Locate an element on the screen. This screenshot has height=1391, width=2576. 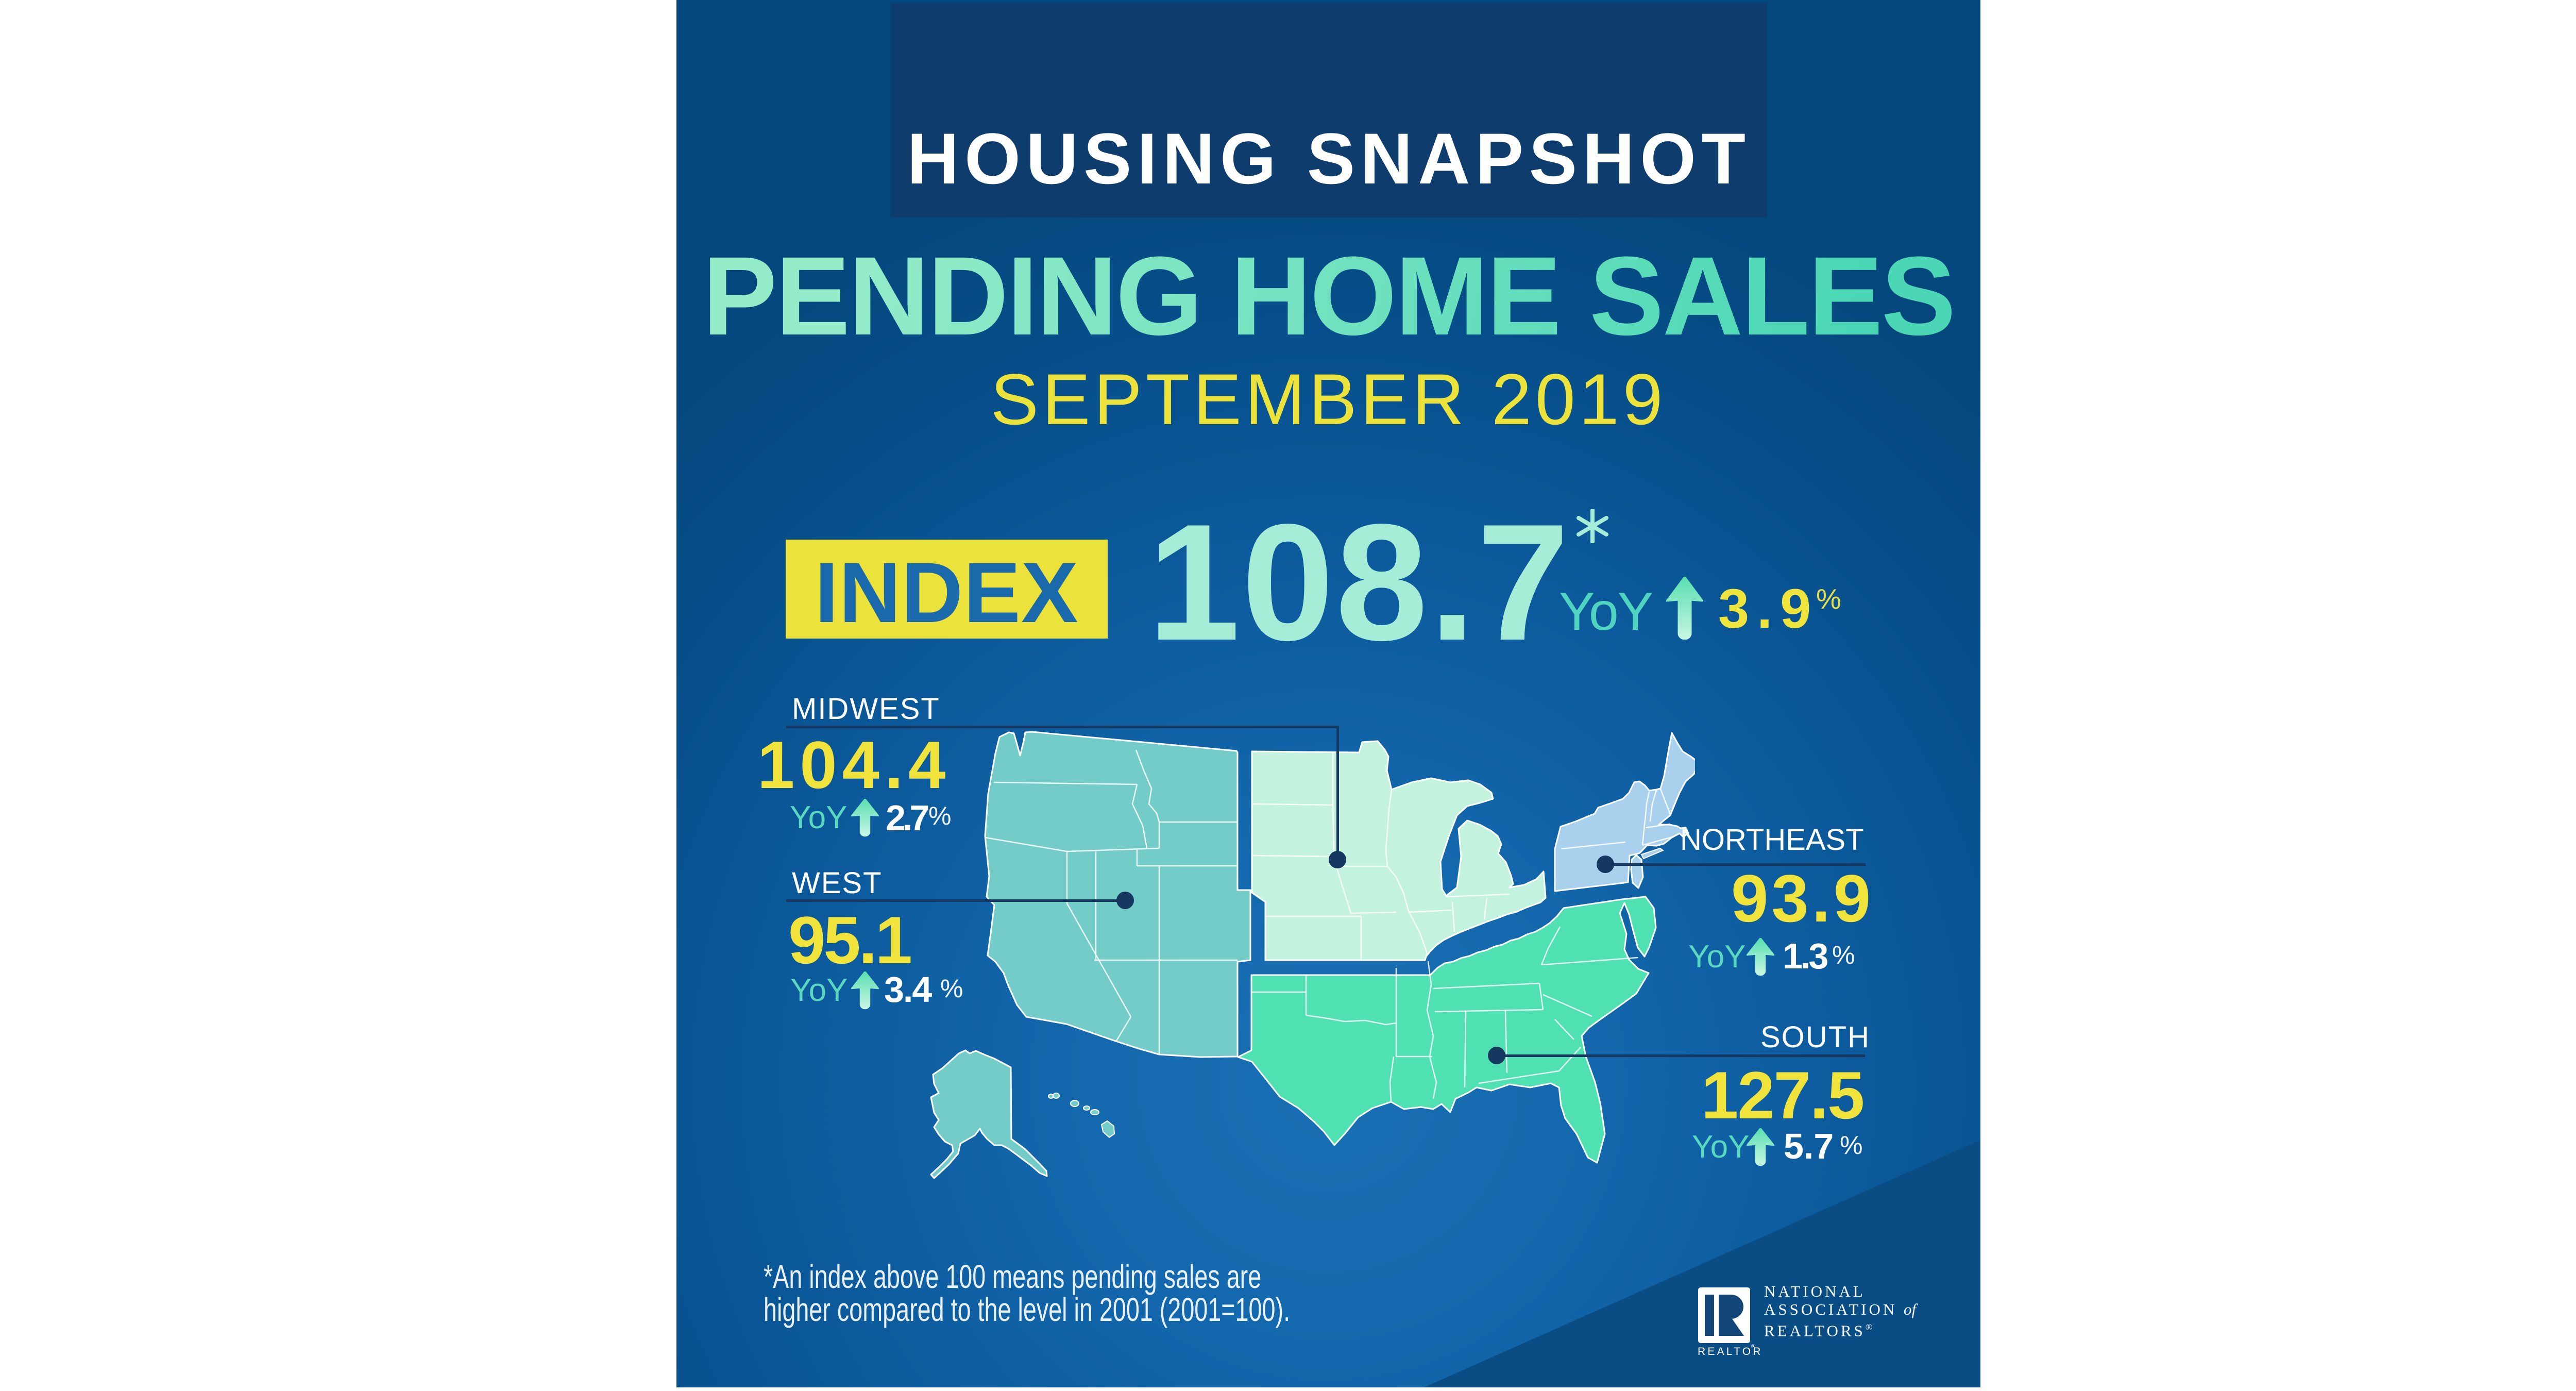
svg-text: REALTOR is located at coordinates (1730, 1351).